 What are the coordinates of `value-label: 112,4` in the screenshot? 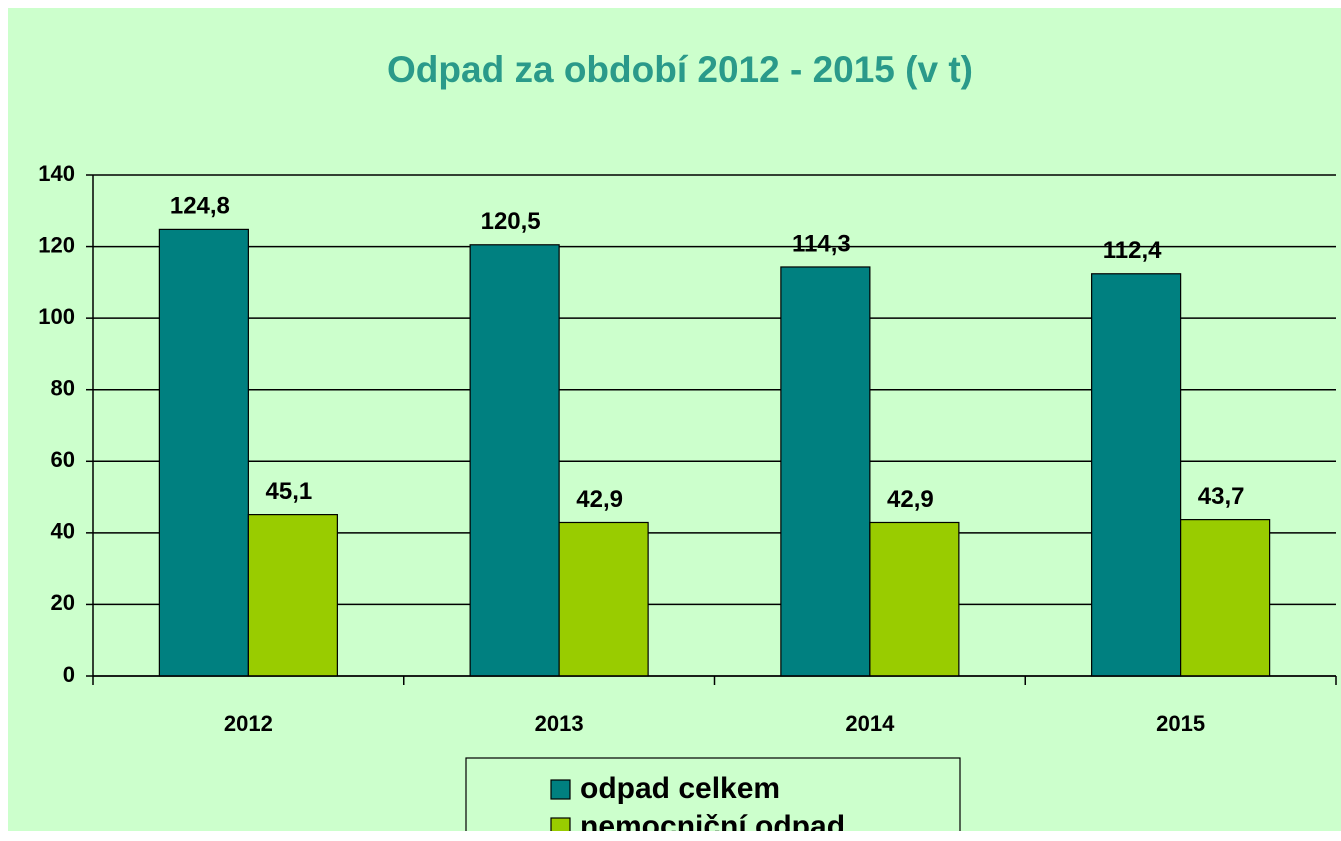 It's located at (1132, 250).